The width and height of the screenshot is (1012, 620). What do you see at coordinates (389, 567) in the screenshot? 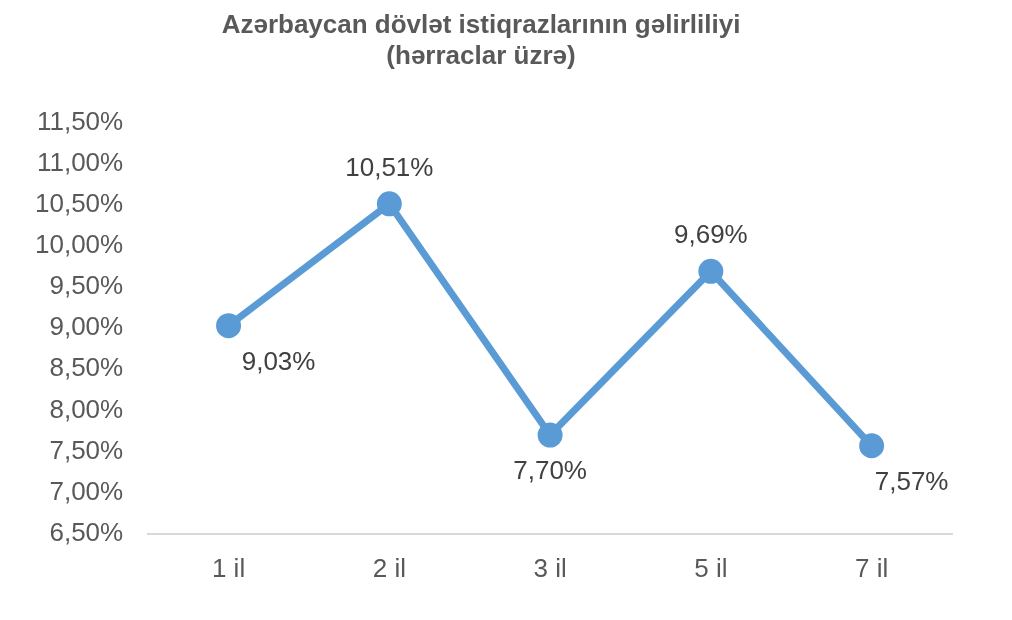
I see `x-tick-label: 2 il` at bounding box center [389, 567].